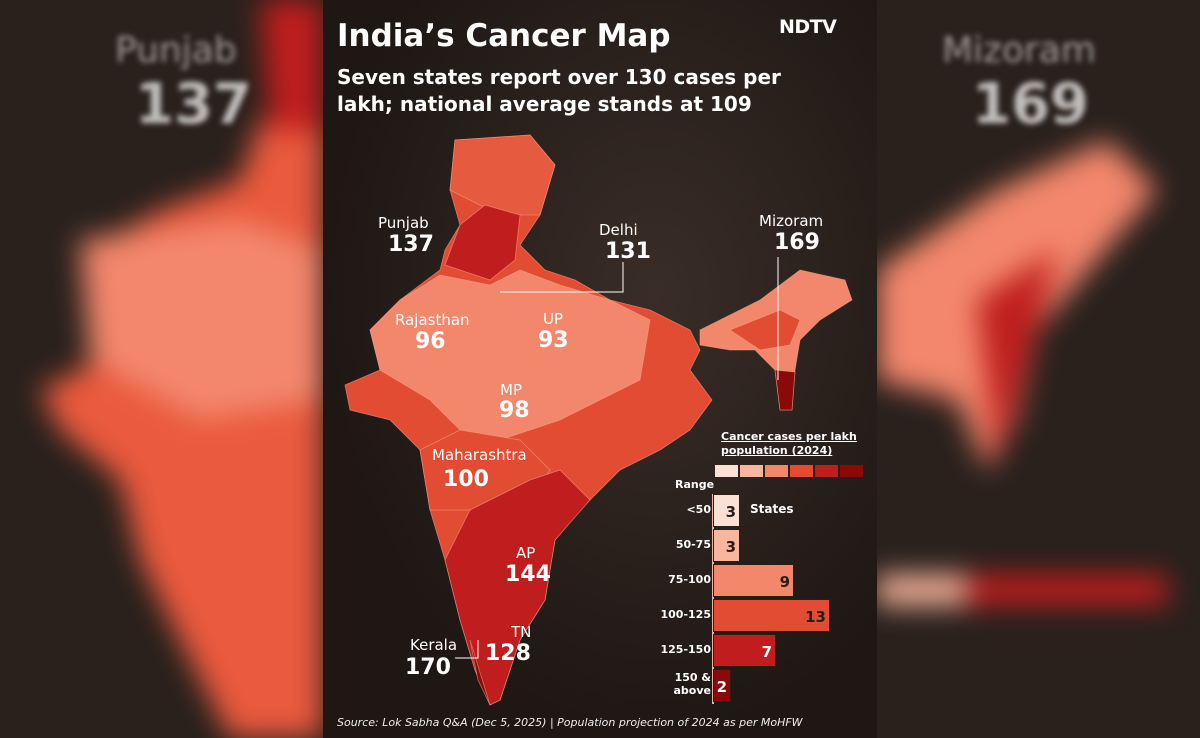 The width and height of the screenshot is (1200, 738). Describe the element at coordinates (772, 509) in the screenshot. I see `legend-unit-label: States` at that location.